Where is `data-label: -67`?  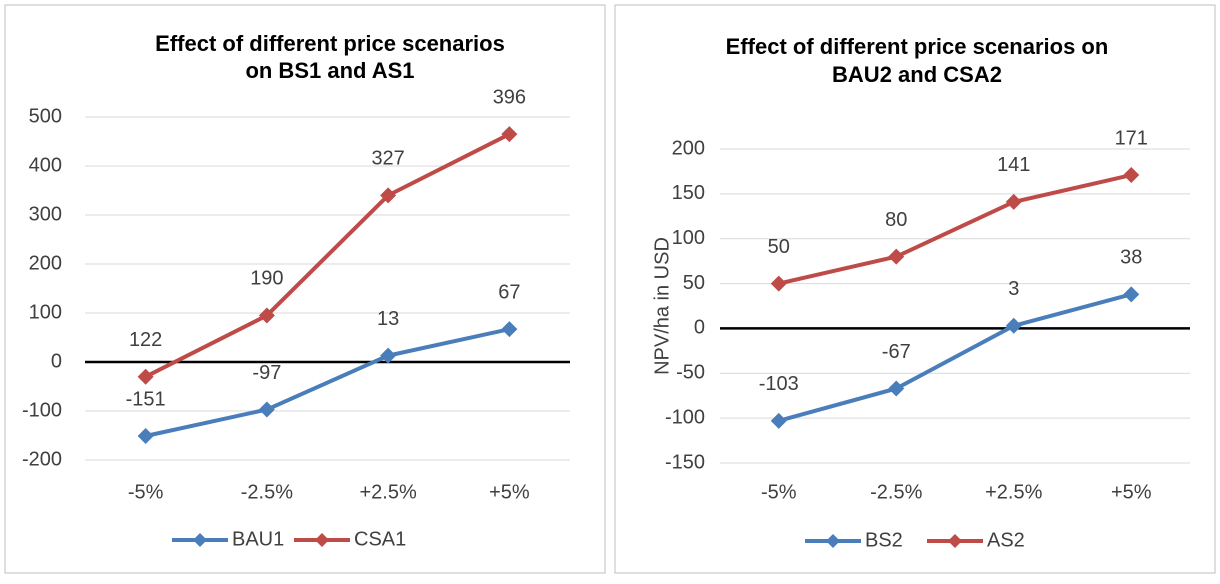 data-label: -67 is located at coordinates (896, 352).